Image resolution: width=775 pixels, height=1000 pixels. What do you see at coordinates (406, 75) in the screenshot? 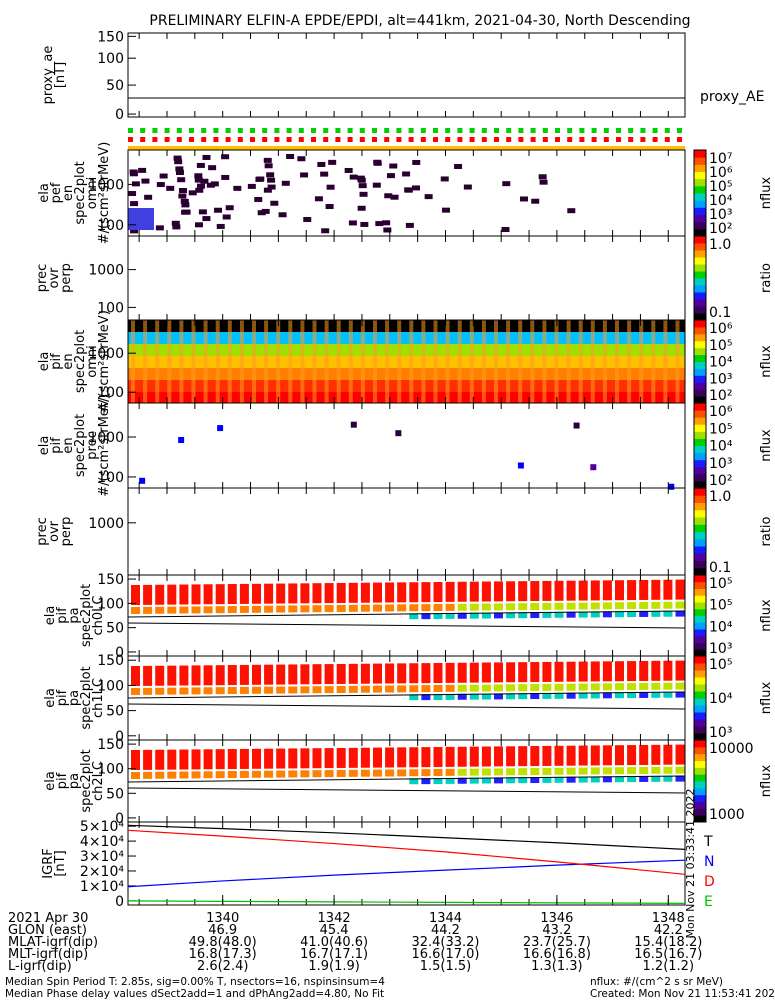
I see `panel-frame` at bounding box center [406, 75].